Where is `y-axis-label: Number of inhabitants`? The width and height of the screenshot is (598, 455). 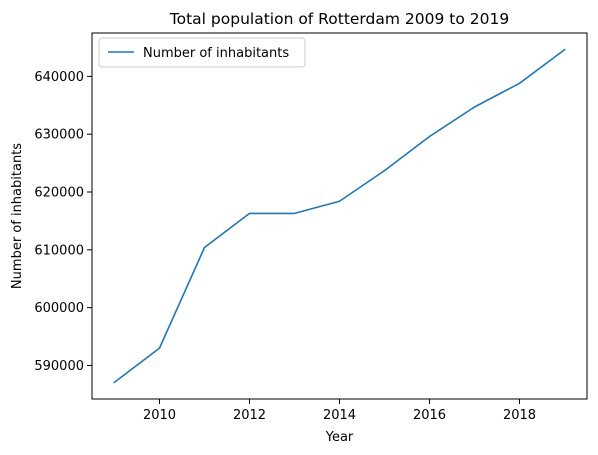 y-axis-label: Number of inhabitants is located at coordinates (17, 216).